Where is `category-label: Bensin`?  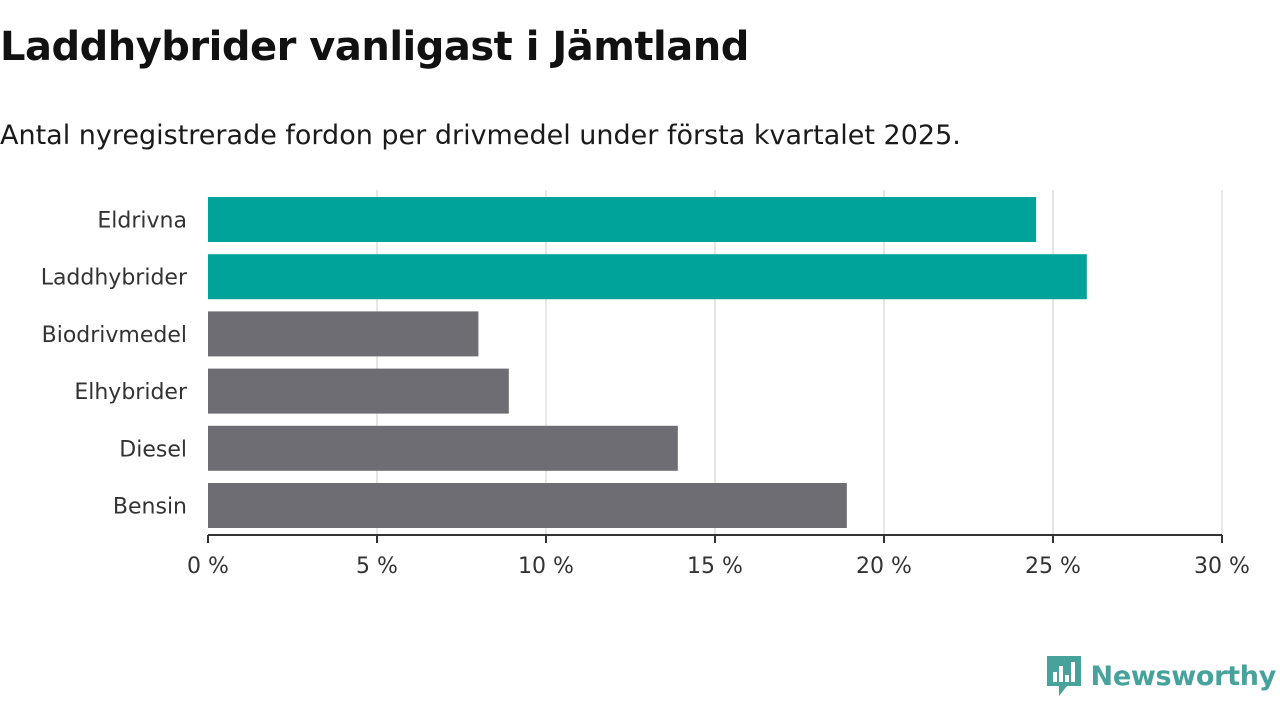 category-label: Bensin is located at coordinates (150, 507).